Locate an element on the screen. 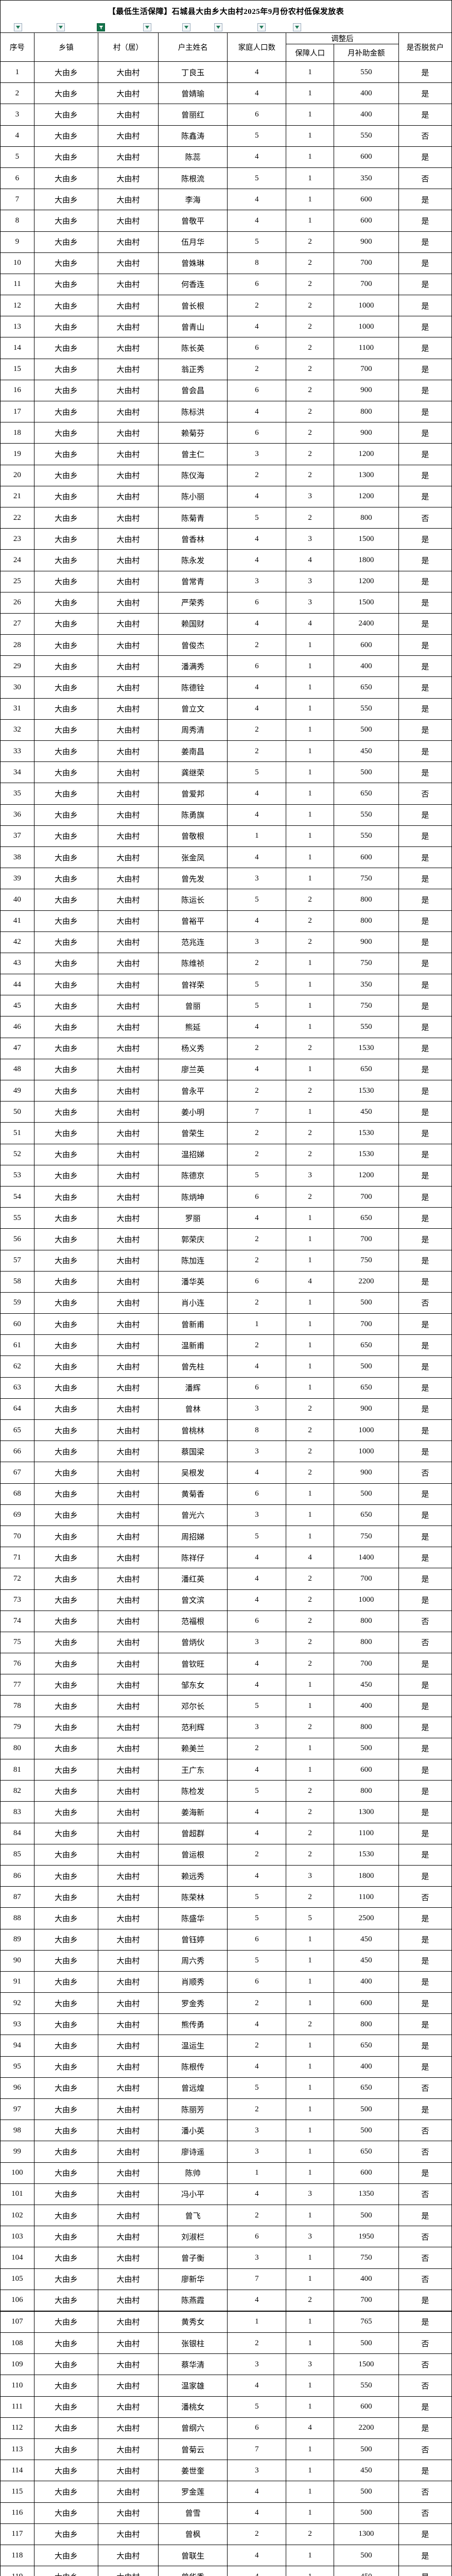 The width and height of the screenshot is (452, 2576). cell-covered-people: 2 is located at coordinates (310, 1664).